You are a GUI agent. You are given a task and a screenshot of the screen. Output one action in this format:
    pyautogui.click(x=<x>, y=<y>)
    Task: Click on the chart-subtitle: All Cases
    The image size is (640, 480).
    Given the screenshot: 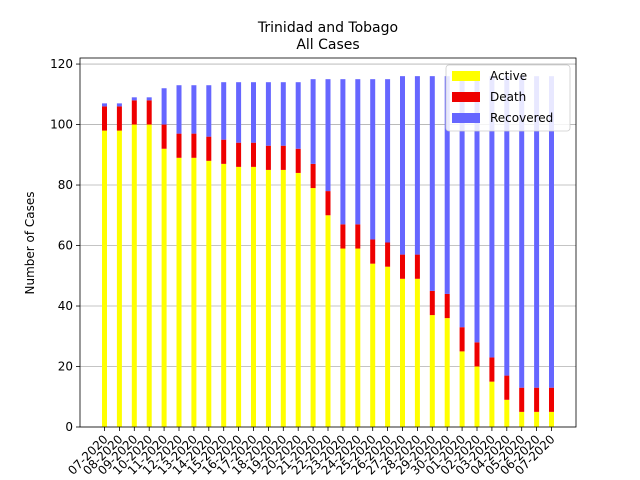 What is the action you would take?
    pyautogui.click(x=327, y=45)
    